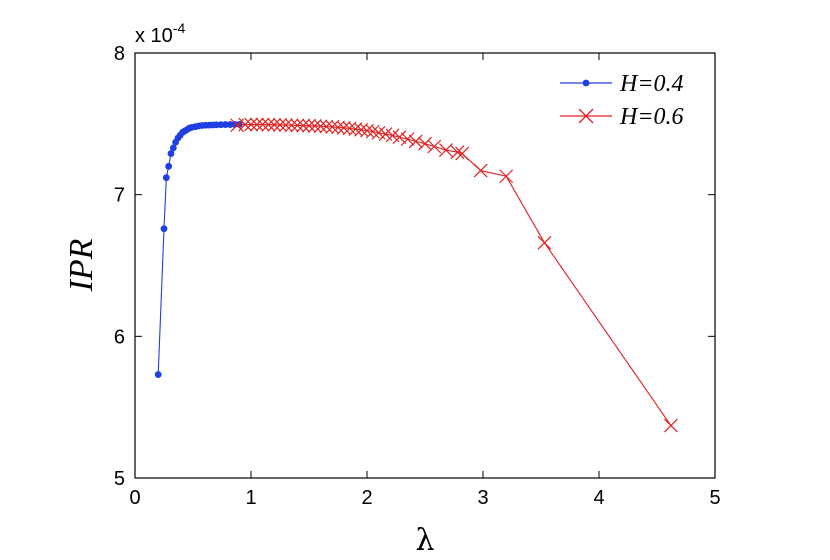 The width and height of the screenshot is (830, 560). Describe the element at coordinates (598, 498) in the screenshot. I see `x-tick-label: 4` at that location.